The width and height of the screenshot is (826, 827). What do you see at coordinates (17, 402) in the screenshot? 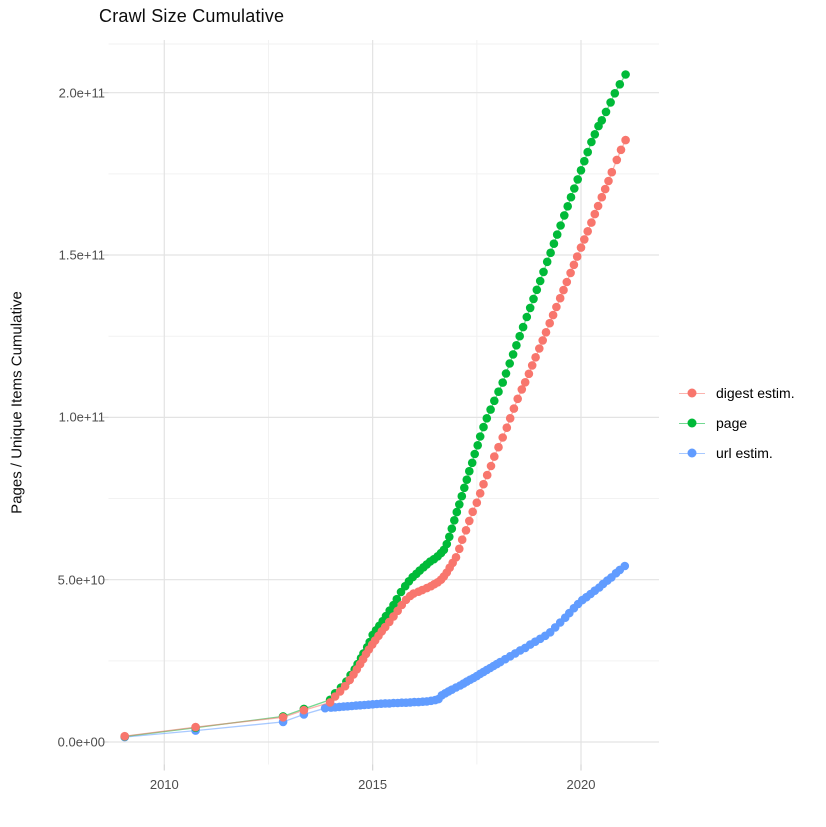
I see `y-axis-title: Pages / Unique Items Cumulative` at bounding box center [17, 402].